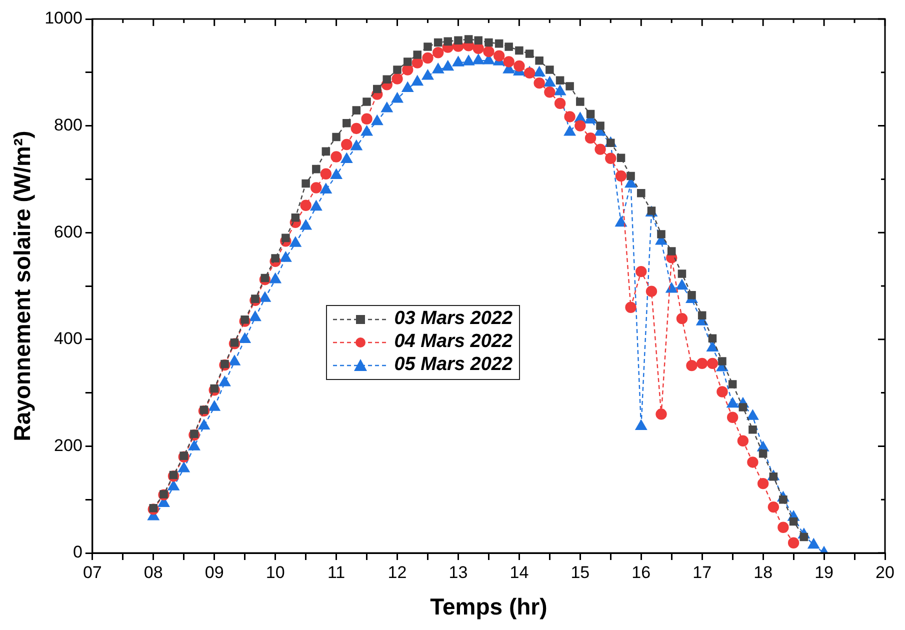 This screenshot has height=630, width=905. I want to click on y-tick-label: 0, so click(77, 552).